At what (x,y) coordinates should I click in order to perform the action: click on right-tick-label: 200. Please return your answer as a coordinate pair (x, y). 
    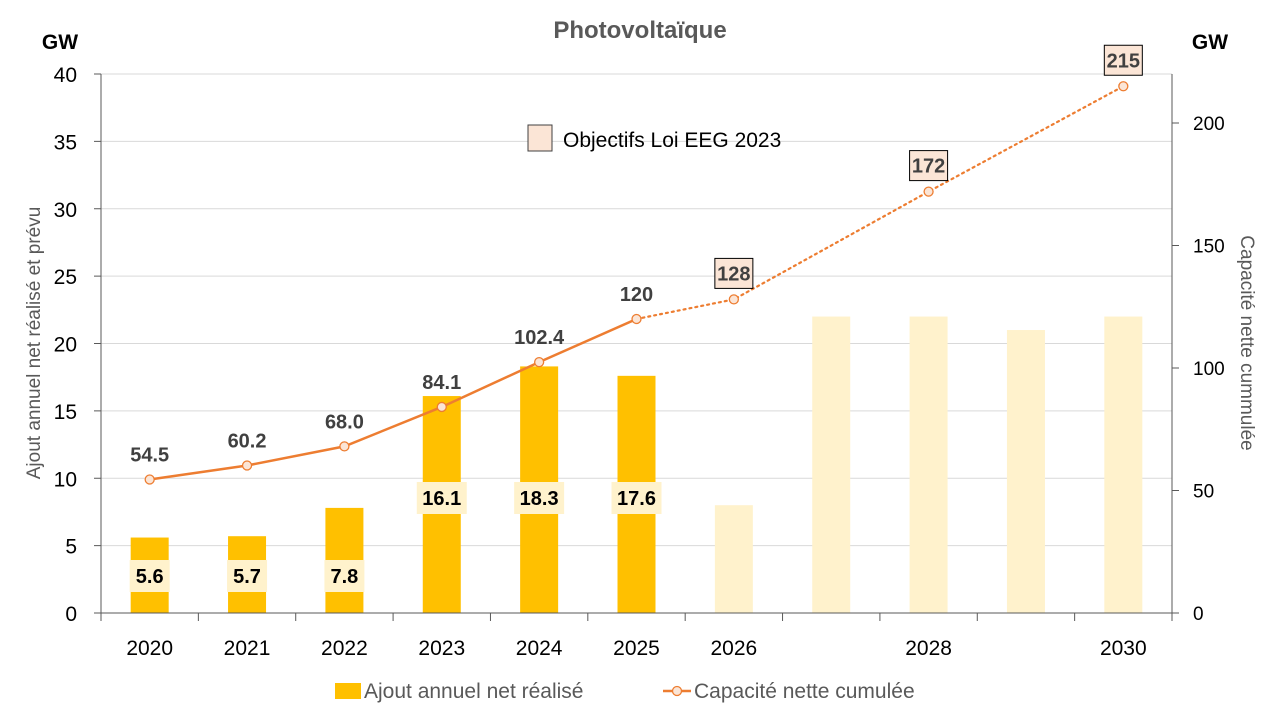
    Looking at the image, I should click on (1209, 124).